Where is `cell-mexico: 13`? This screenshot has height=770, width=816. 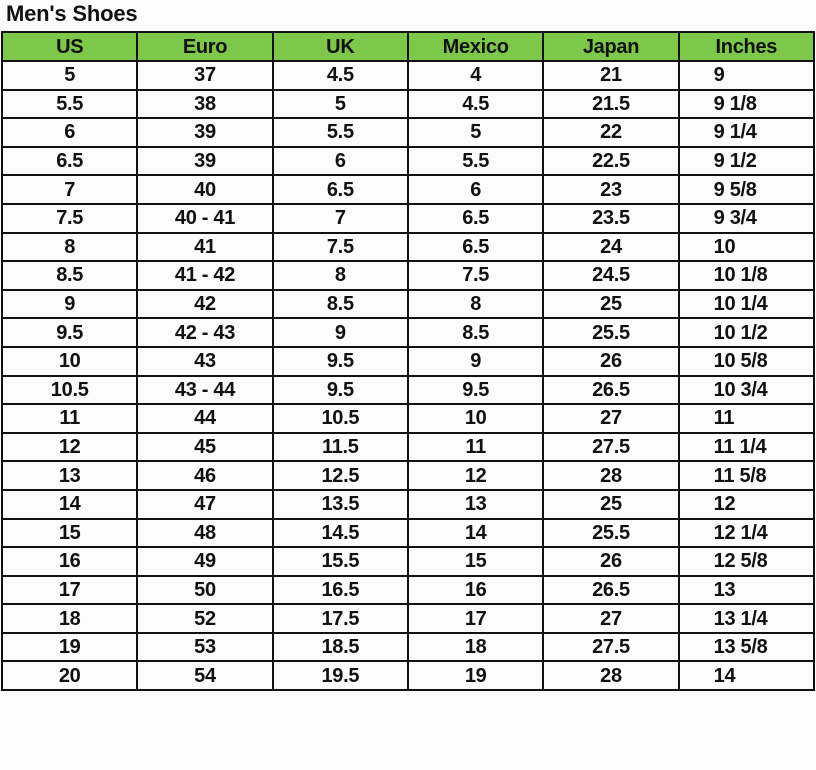
cell-mexico: 13 is located at coordinates (475, 504).